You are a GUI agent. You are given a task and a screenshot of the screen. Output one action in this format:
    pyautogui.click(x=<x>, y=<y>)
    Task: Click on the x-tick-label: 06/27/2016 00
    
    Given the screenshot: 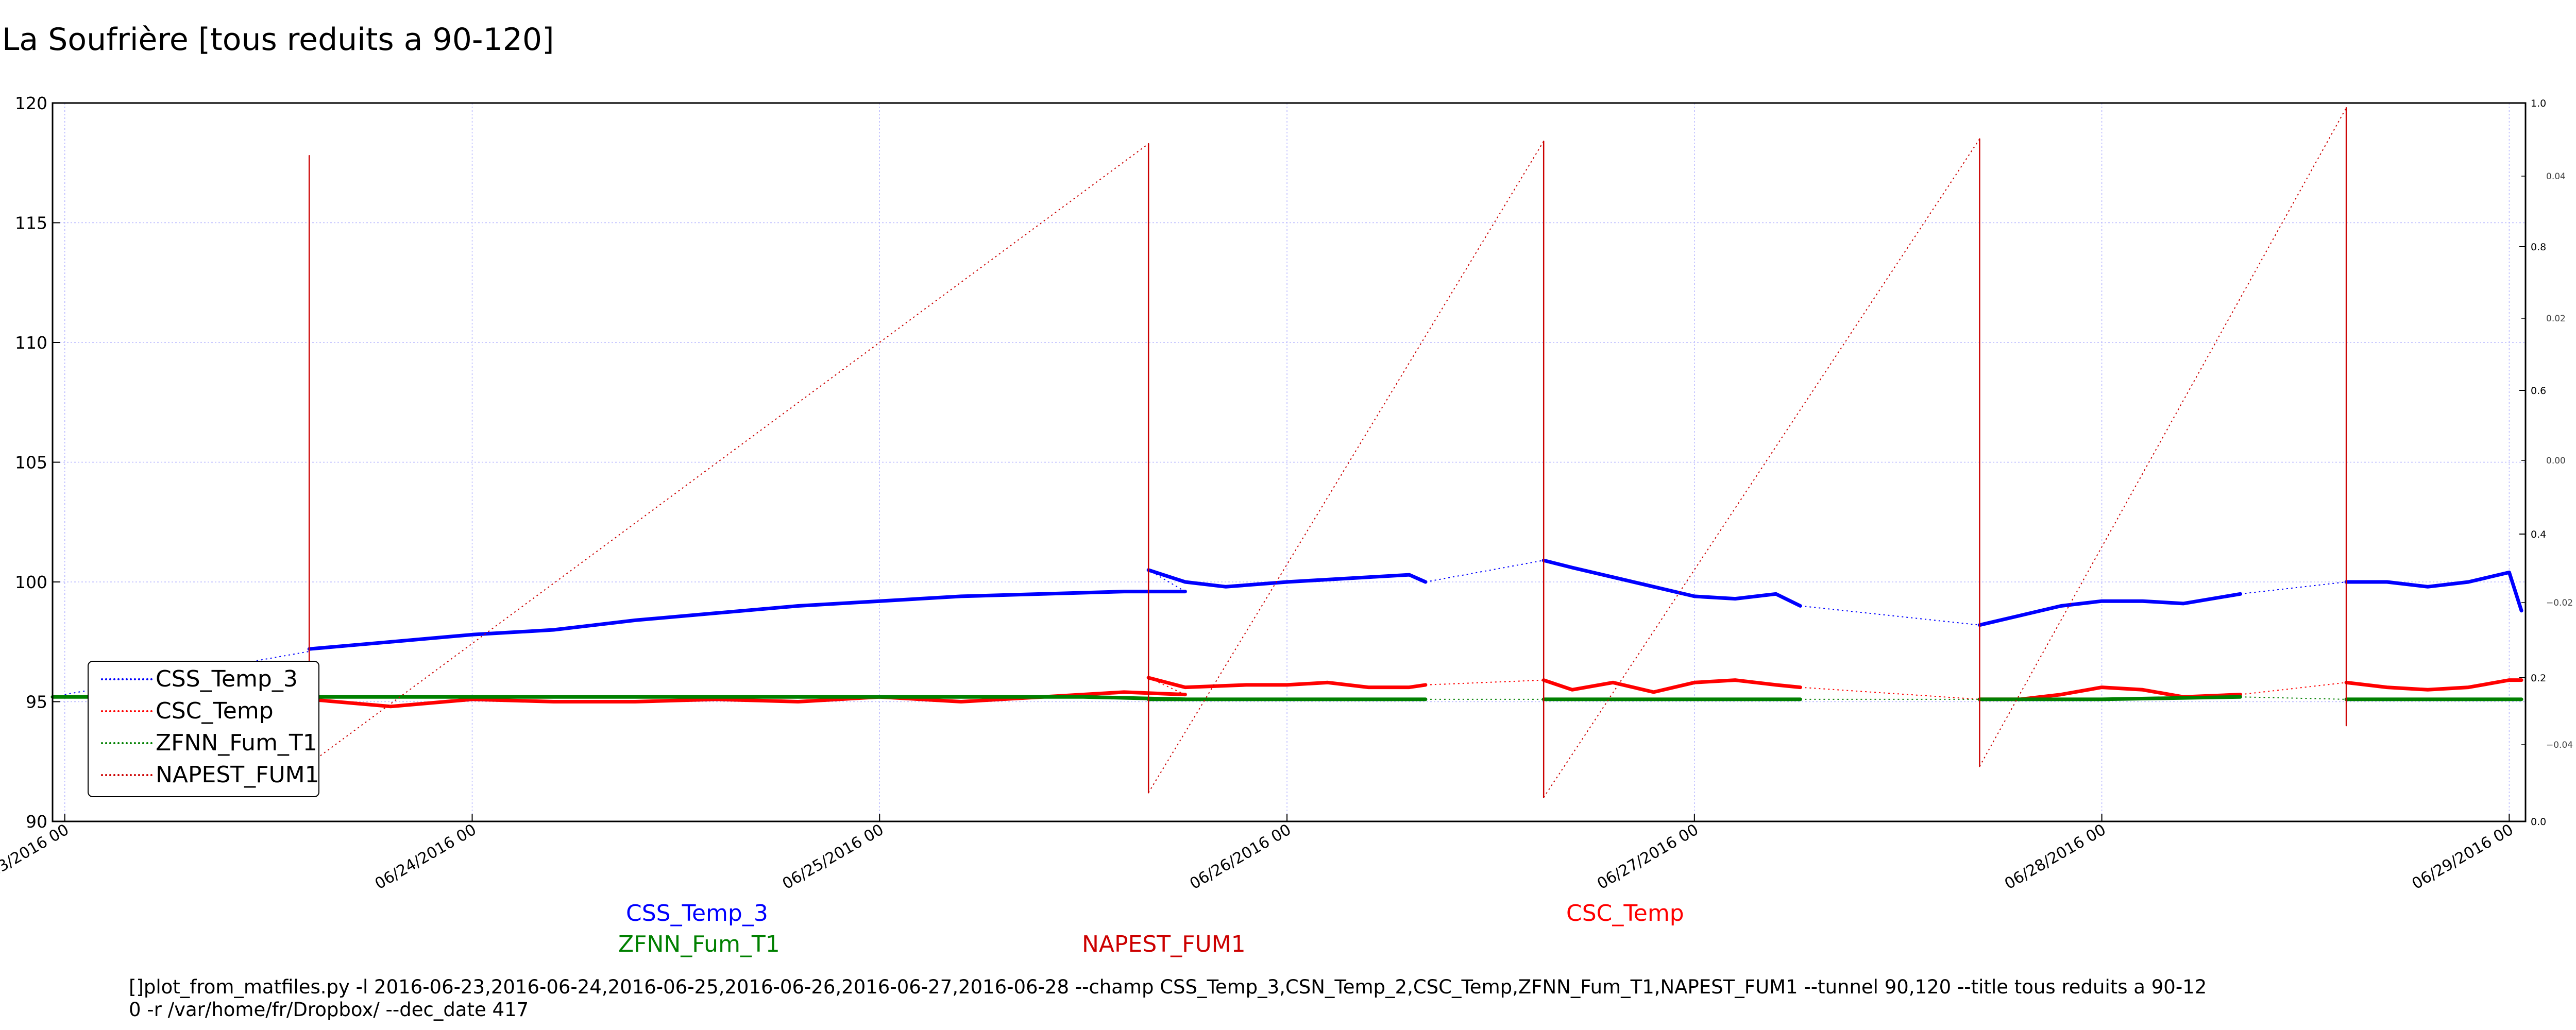 What is the action you would take?
    pyautogui.click(x=1648, y=858)
    